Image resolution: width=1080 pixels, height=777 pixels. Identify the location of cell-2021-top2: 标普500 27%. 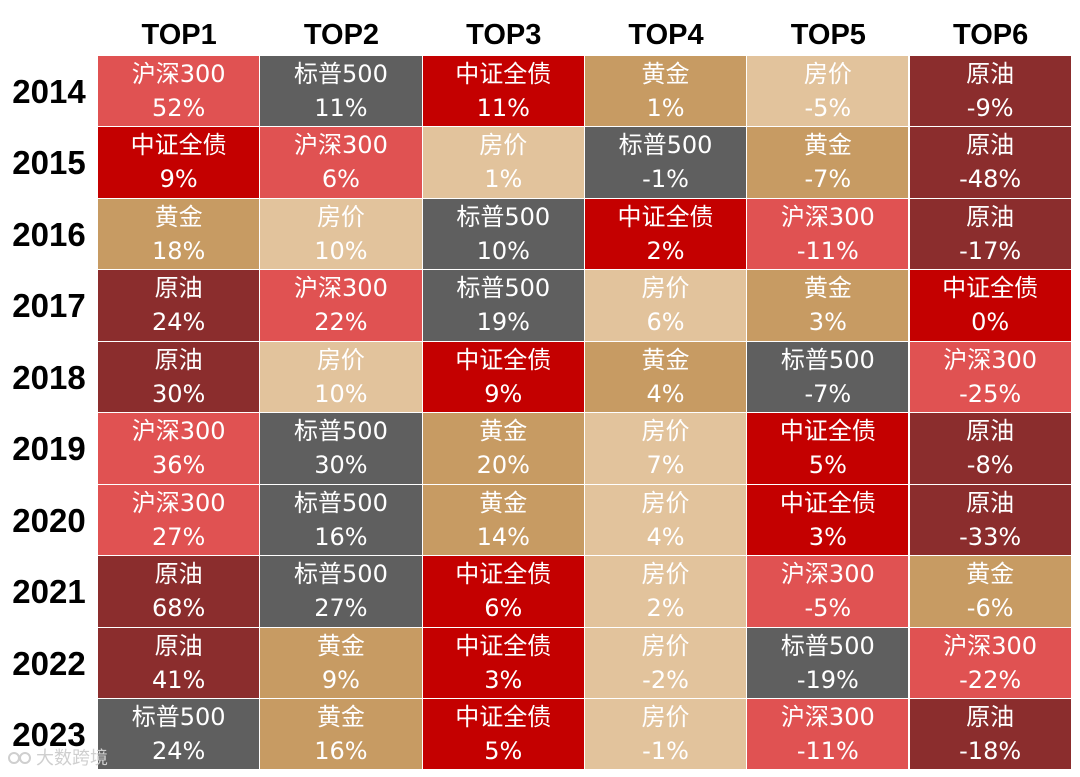
(341, 591).